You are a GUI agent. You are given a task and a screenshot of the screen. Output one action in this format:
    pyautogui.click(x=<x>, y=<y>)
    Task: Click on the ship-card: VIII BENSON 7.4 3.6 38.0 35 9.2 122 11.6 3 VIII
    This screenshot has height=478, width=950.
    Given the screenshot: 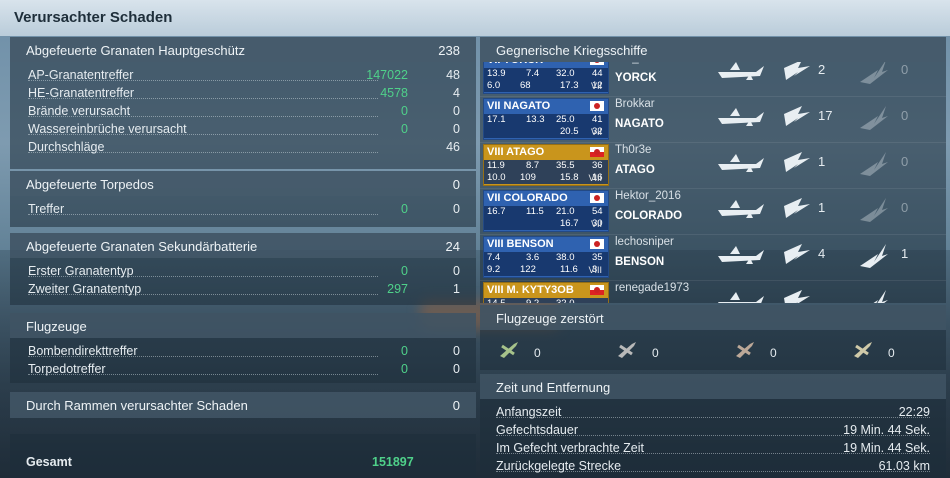 What is the action you would take?
    pyautogui.click(x=546, y=257)
    